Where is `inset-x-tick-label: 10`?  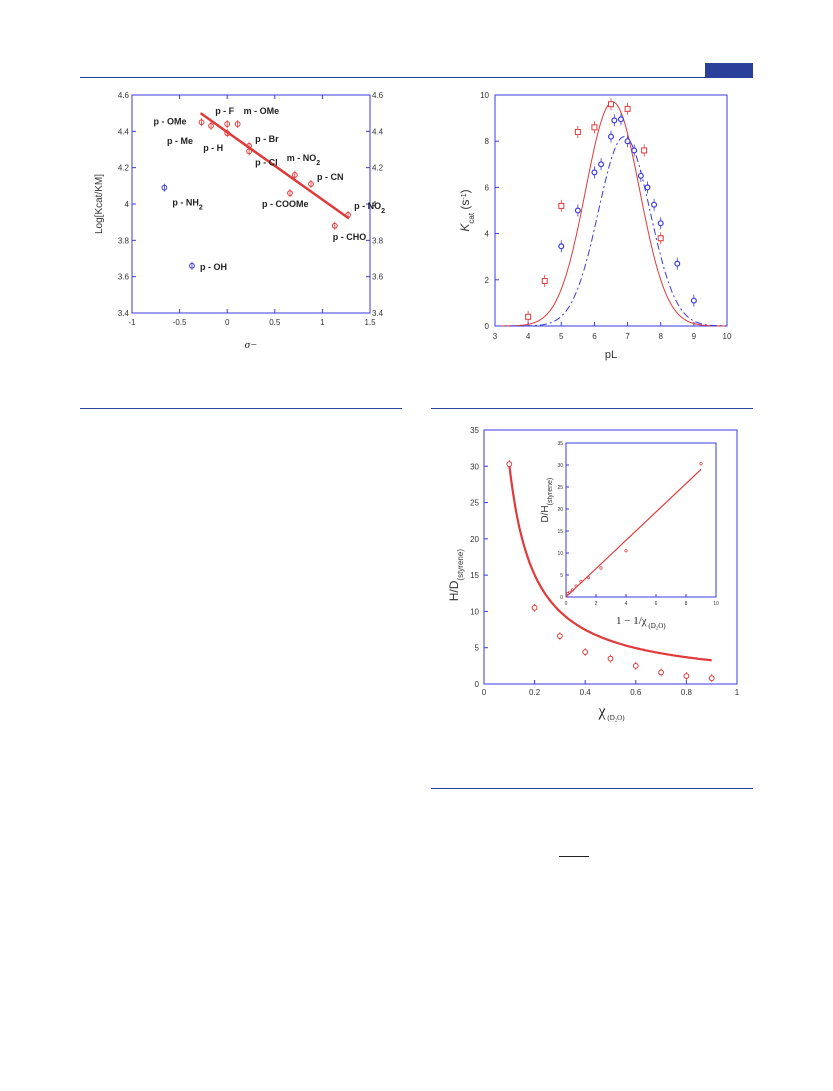
inset-x-tick-label: 10 is located at coordinates (716, 604).